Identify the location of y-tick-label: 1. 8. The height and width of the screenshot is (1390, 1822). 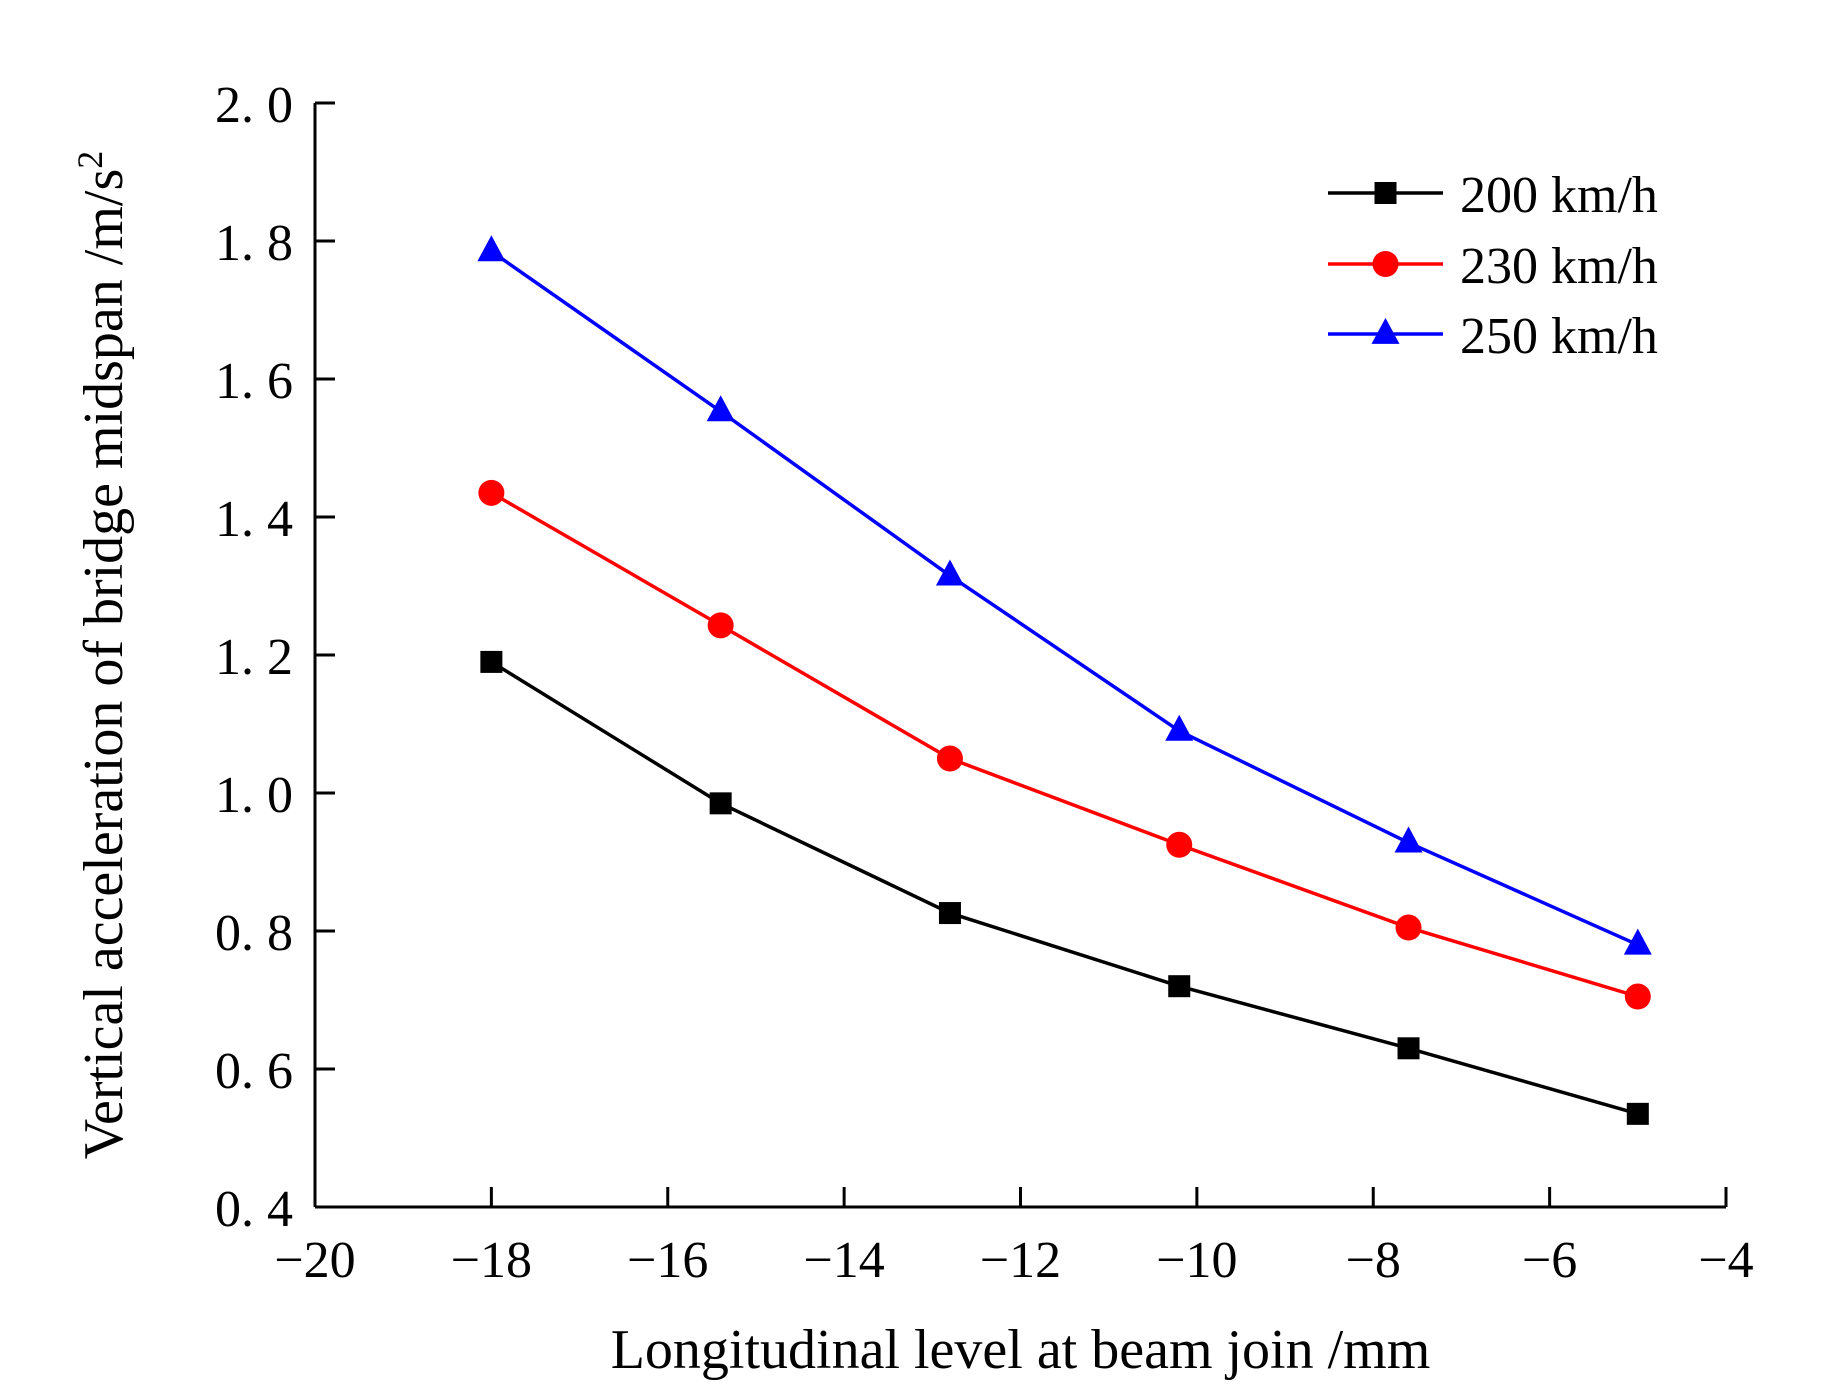
(254, 243).